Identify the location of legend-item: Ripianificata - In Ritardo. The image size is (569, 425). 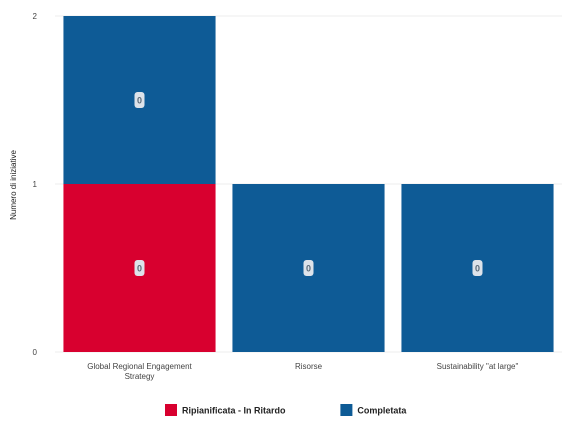
(225, 410).